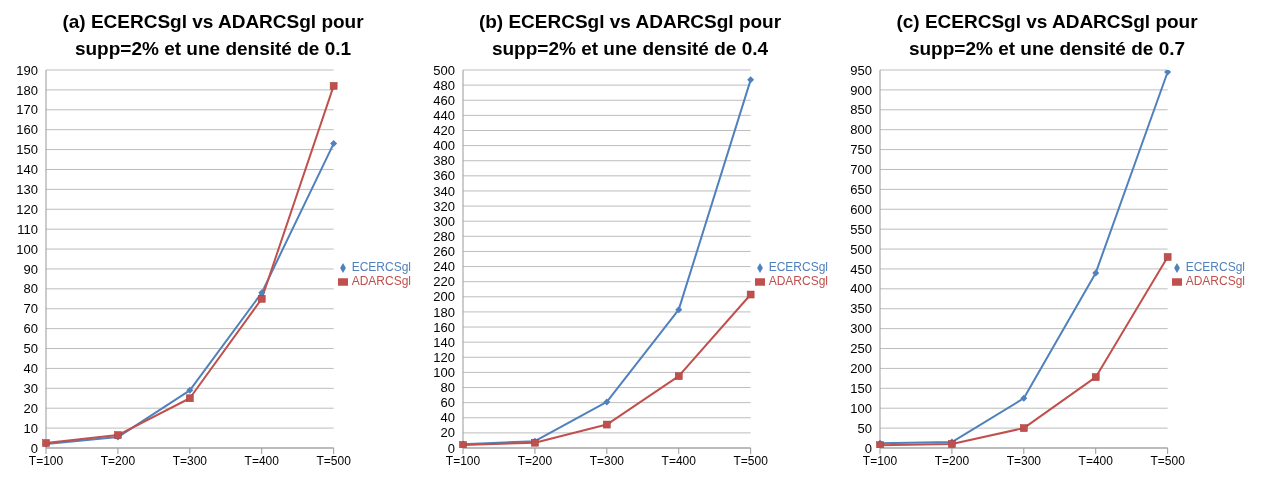 This screenshot has width=1269, height=498. What do you see at coordinates (861, 349) in the screenshot?
I see `y-tick-label: 250` at bounding box center [861, 349].